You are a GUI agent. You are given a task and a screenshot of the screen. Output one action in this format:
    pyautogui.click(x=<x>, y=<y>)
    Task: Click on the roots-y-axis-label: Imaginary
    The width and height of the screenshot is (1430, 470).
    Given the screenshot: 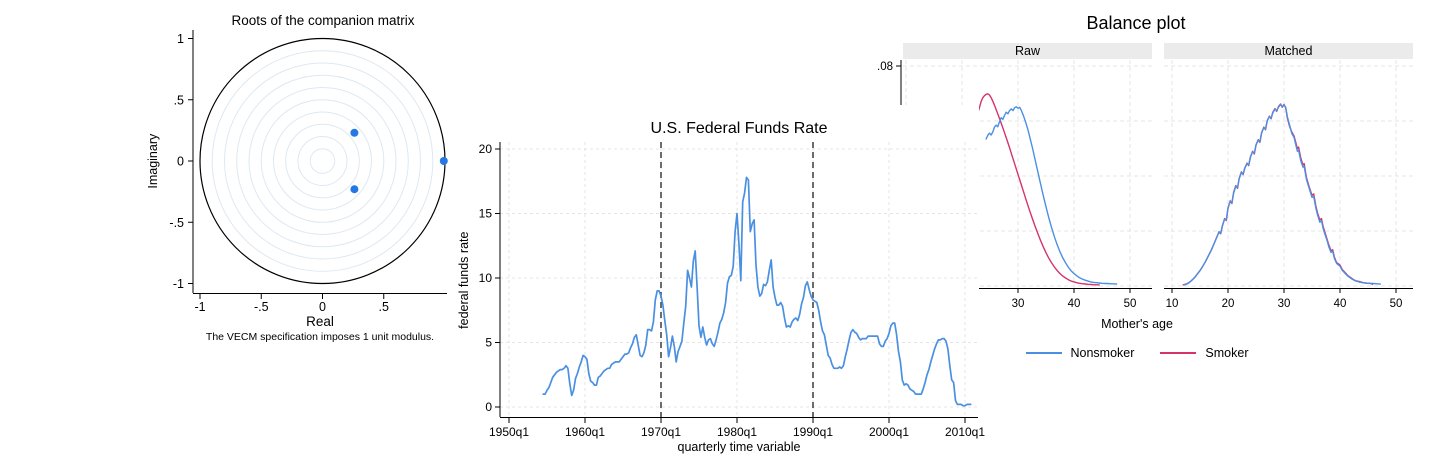 What is the action you would take?
    pyautogui.click(x=152, y=161)
    